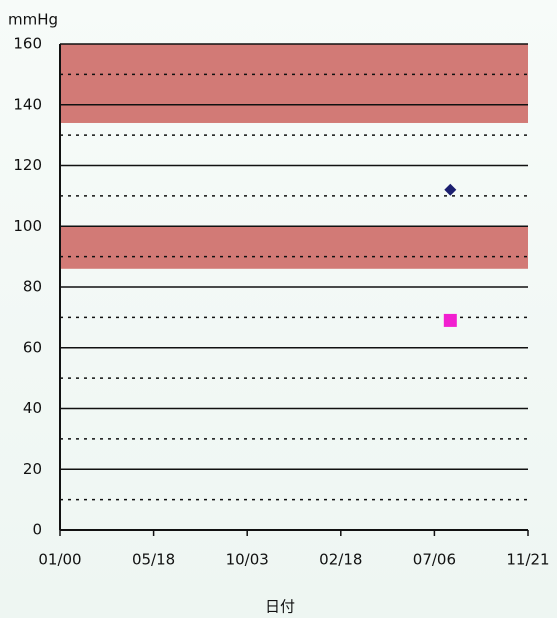 The height and width of the screenshot is (618, 557). What do you see at coordinates (27, 44) in the screenshot?
I see `y-tick-label: 160` at bounding box center [27, 44].